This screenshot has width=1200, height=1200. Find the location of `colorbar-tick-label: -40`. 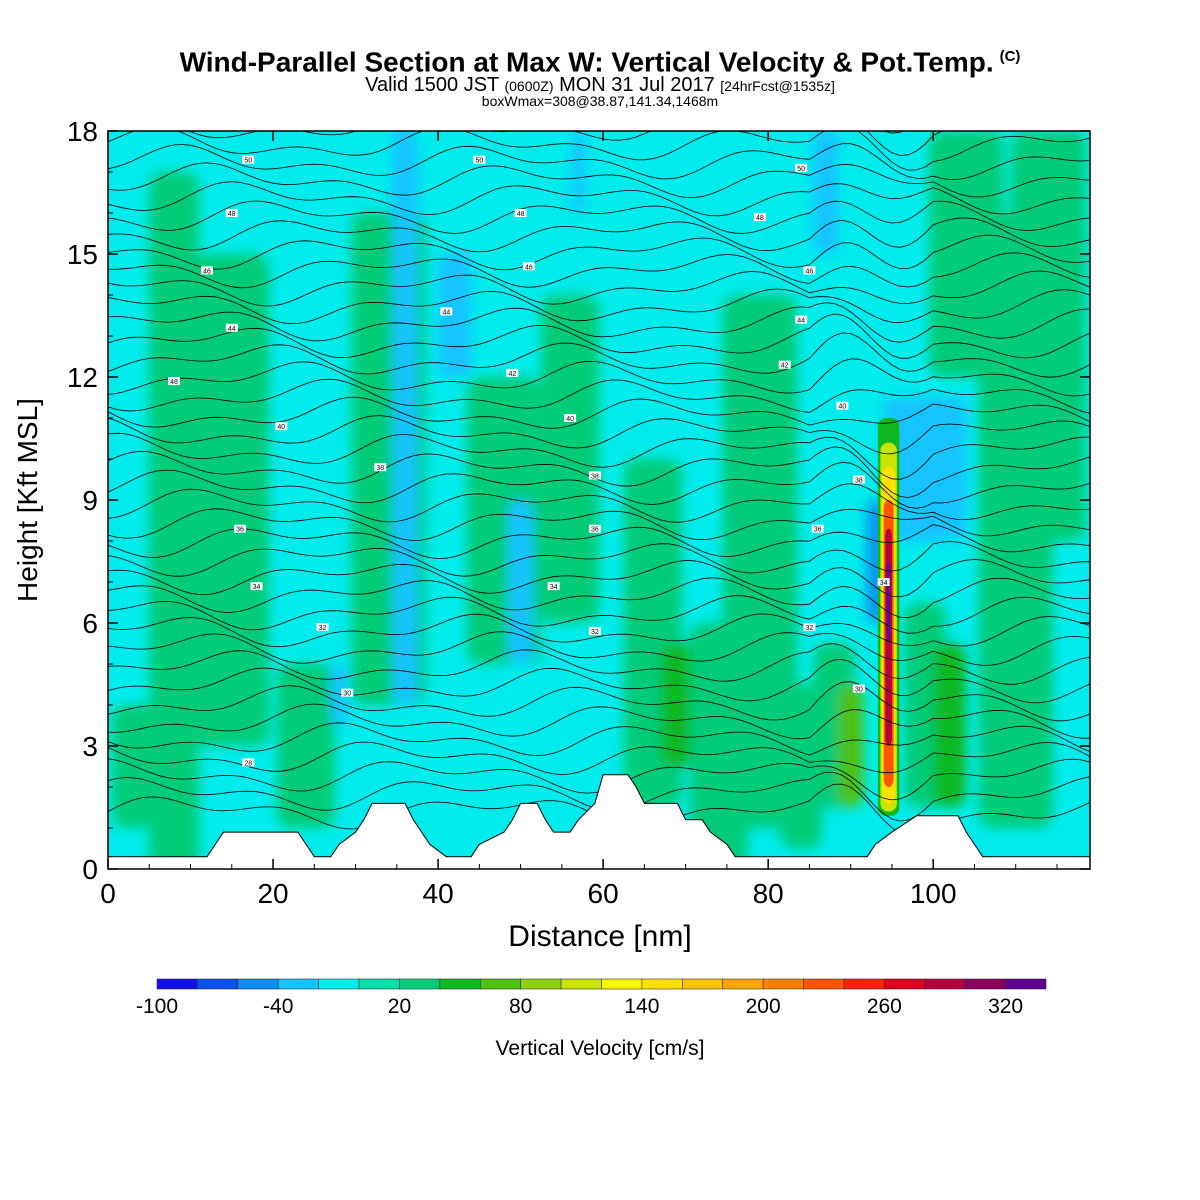

colorbar-tick-label: -40 is located at coordinates (278, 1006).